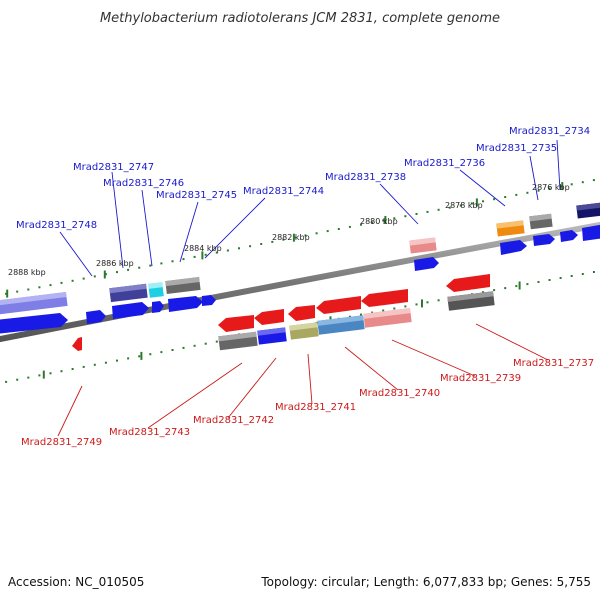 The width and height of the screenshot is (600, 600). I want to click on scale-label: 2876 kbp, so click(551, 187).